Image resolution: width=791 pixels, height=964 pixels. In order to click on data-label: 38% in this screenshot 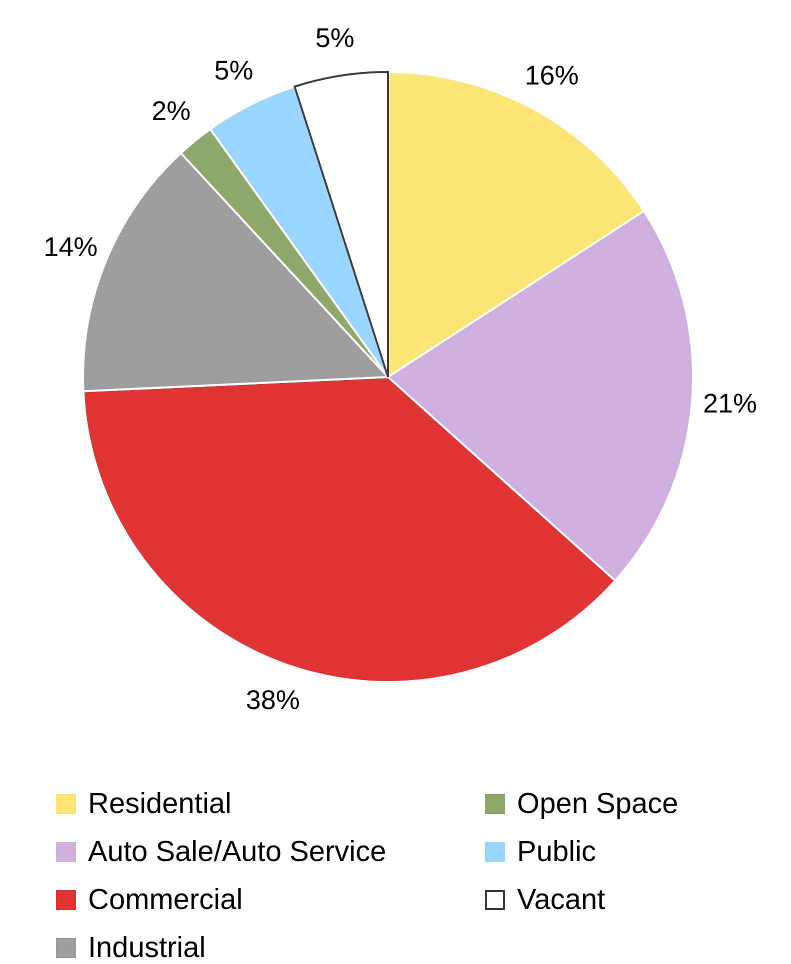, I will do `click(273, 700)`.